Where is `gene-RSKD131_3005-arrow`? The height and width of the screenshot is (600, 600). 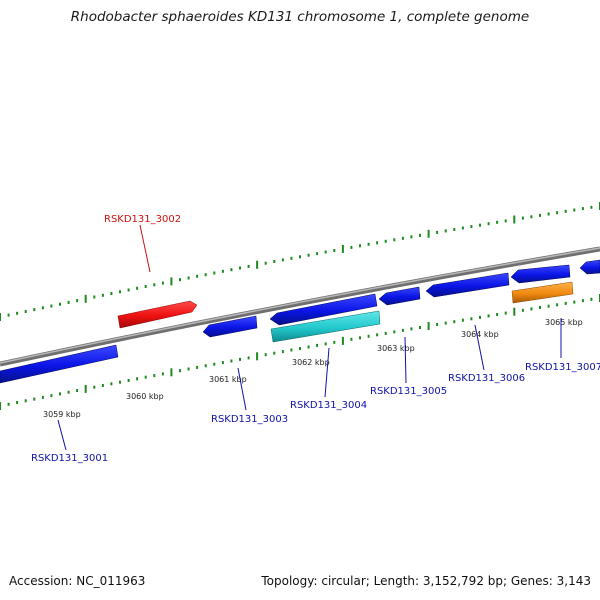 gene-RSKD131_3005-arrow is located at coordinates (399, 296).